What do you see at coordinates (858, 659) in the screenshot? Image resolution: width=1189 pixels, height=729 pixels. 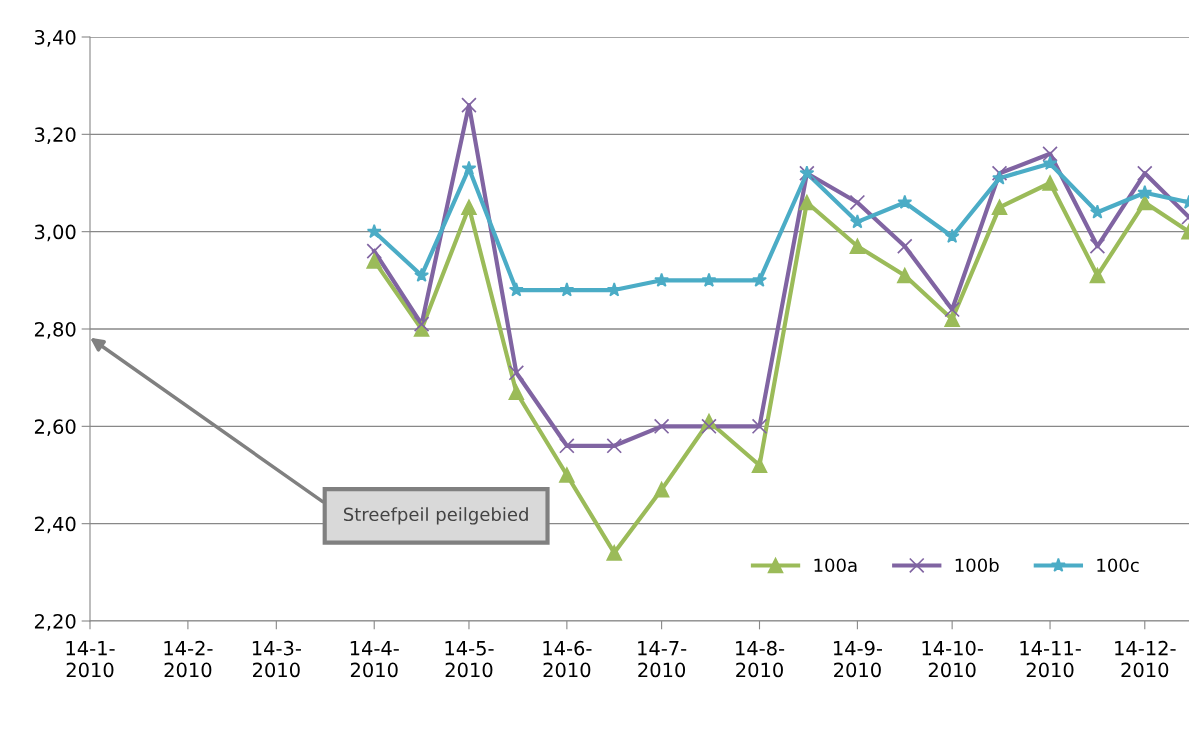 I see `x-tick-label: 14-9- 2010` at bounding box center [858, 659].